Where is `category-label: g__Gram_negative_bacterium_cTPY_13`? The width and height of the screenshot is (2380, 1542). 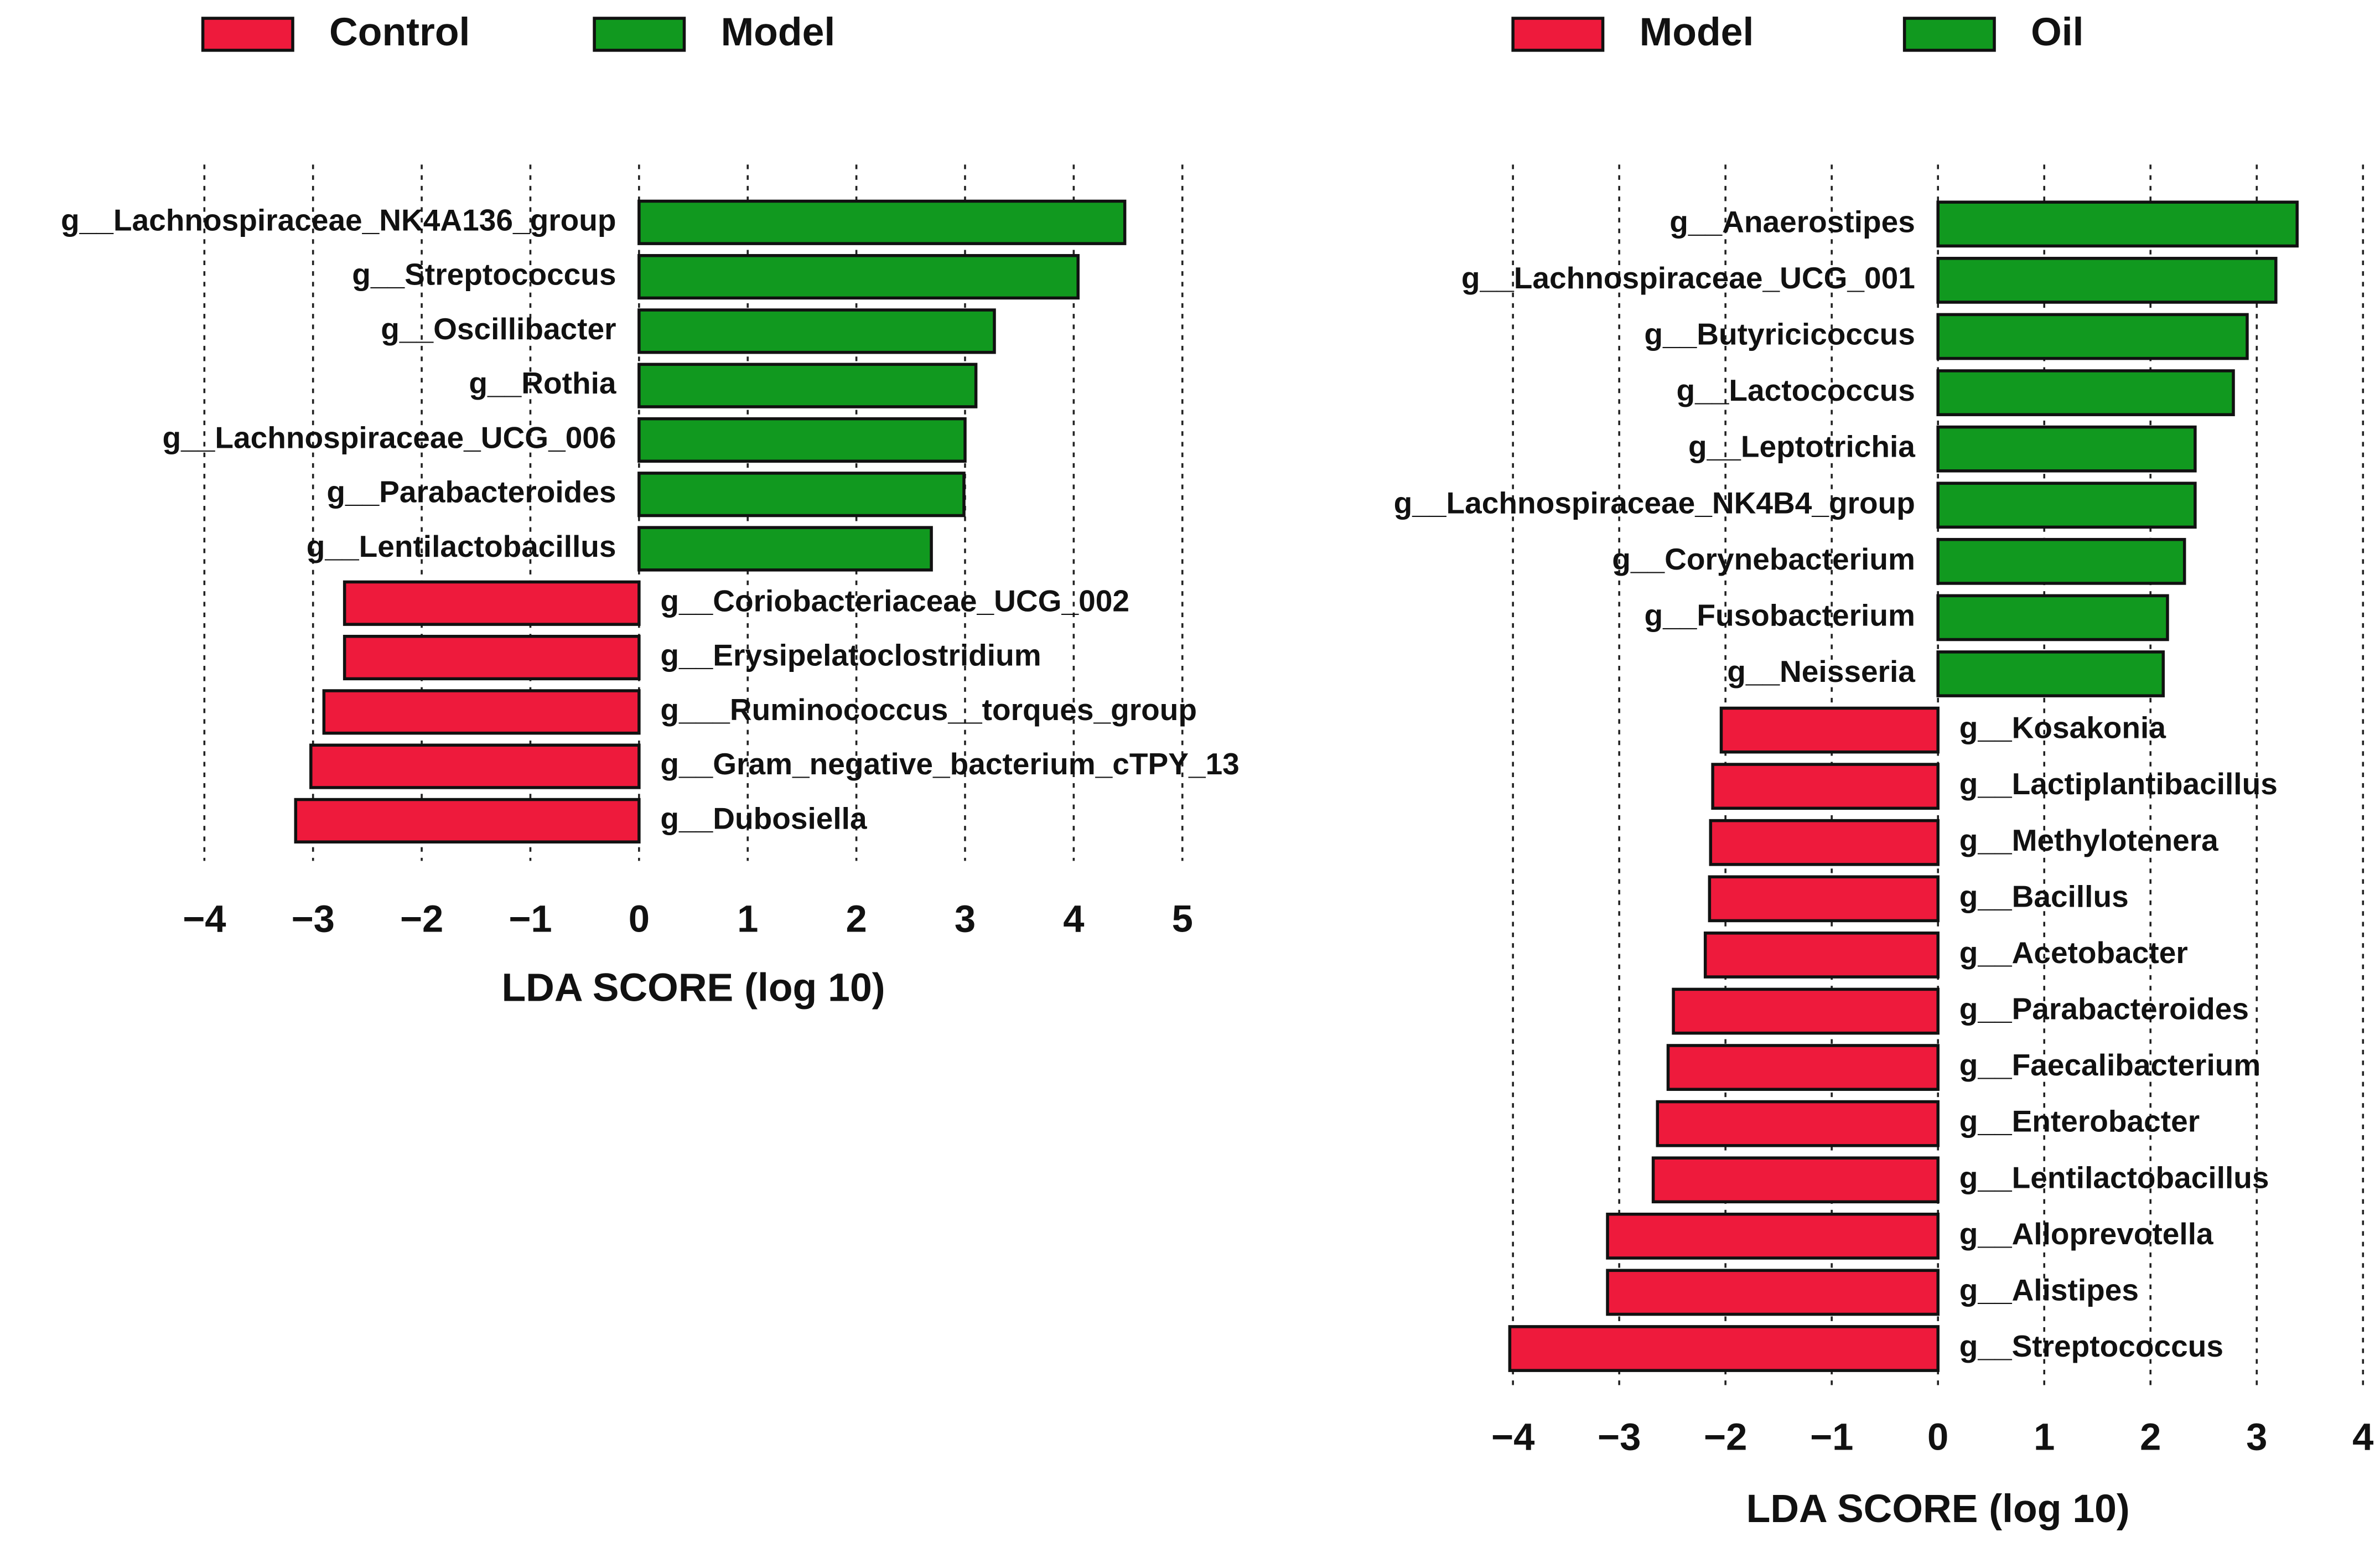
category-label: g__Gram_negative_bacterium_cTPY_13 is located at coordinates (950, 764).